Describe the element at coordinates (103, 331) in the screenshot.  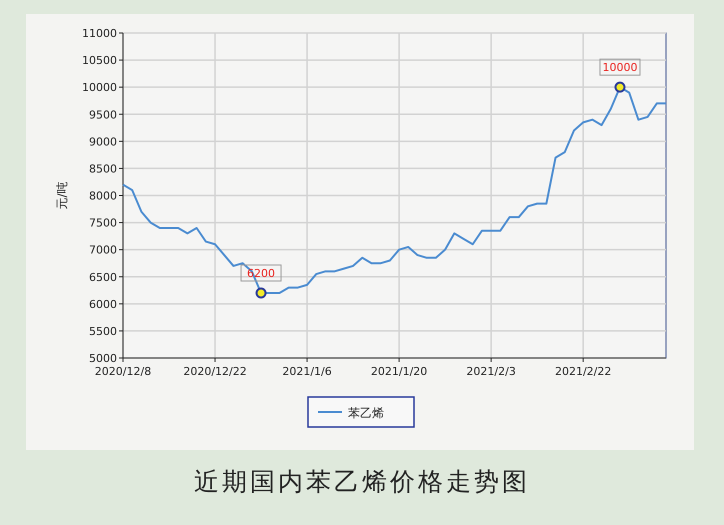
I see `y-tick-label: 5500` at that location.